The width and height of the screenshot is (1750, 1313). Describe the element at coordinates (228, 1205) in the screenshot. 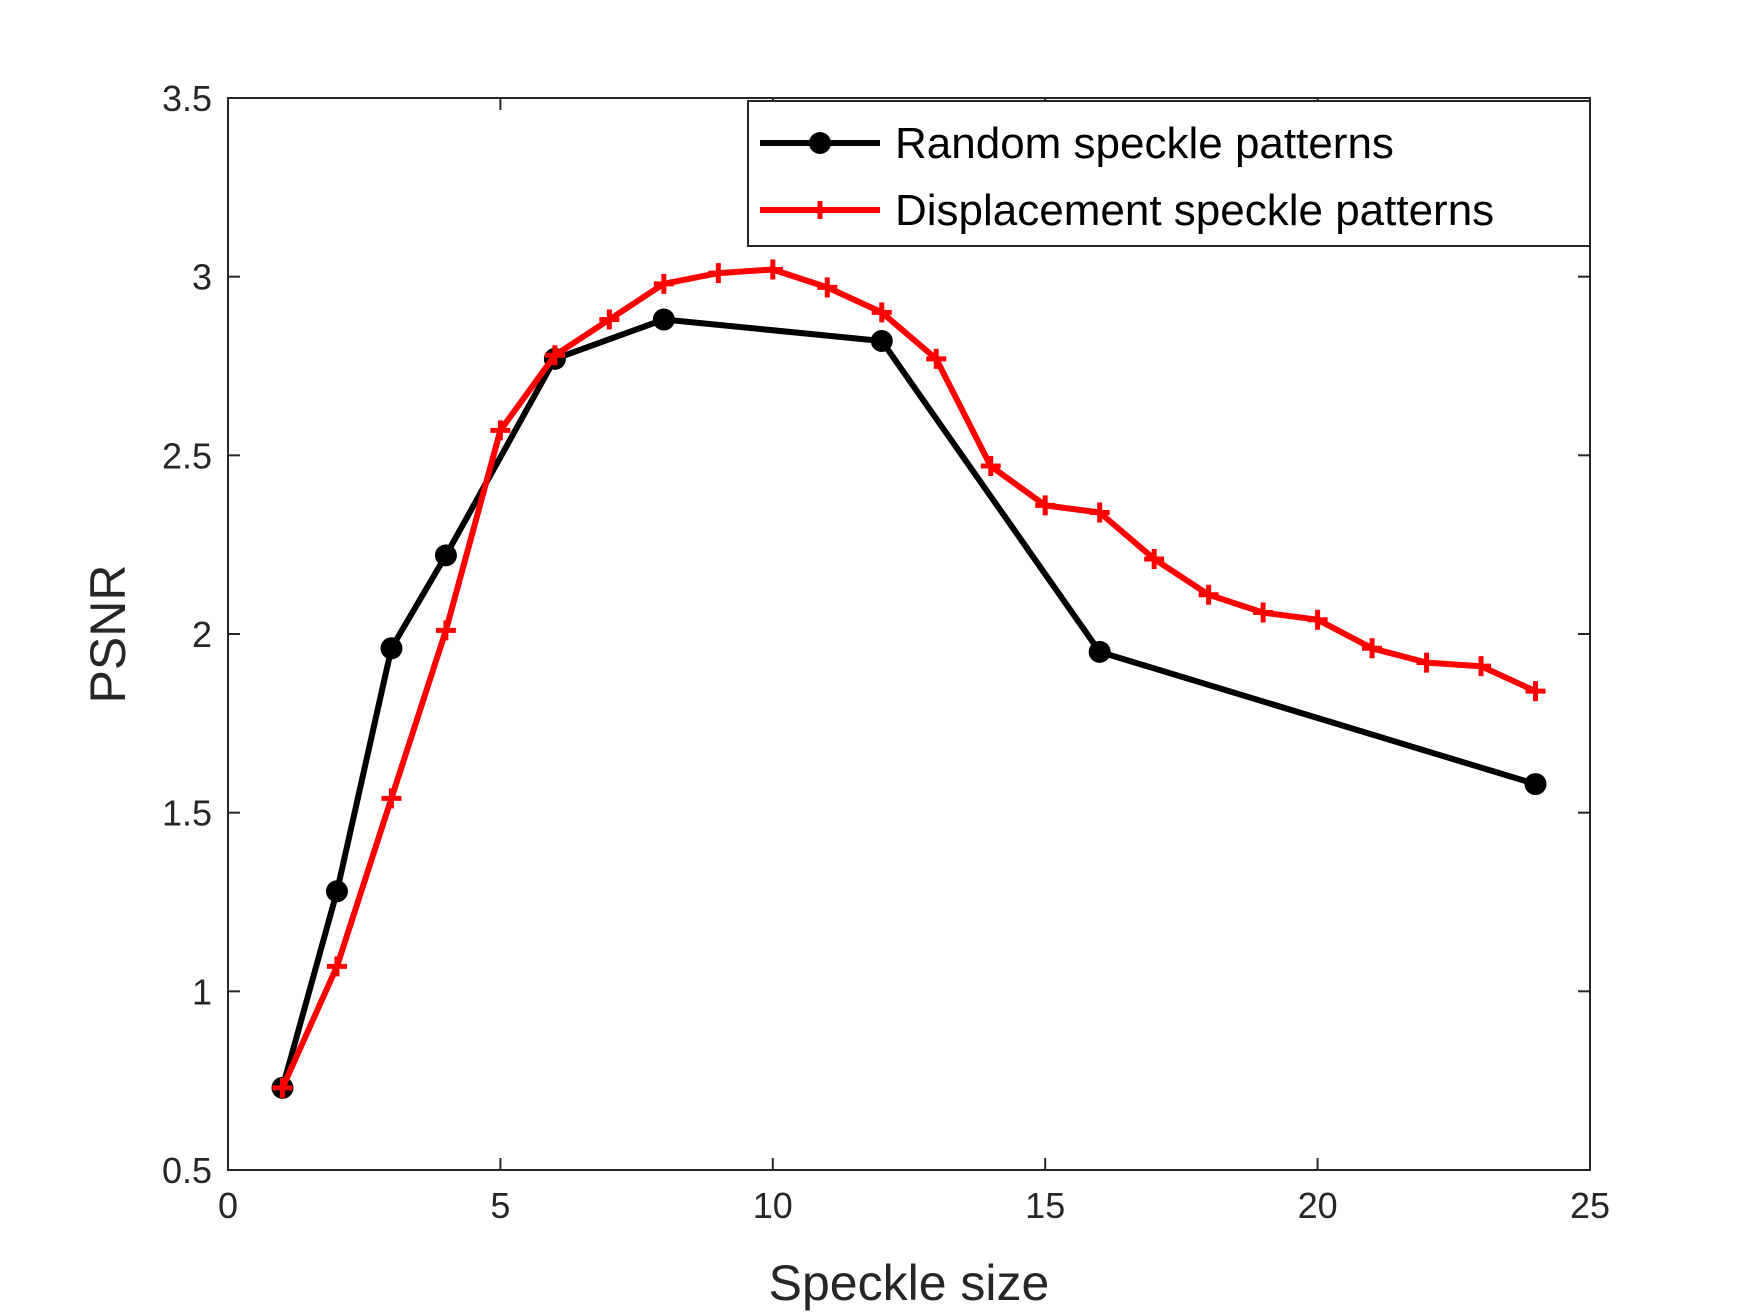

I see `x-tick-label: 0` at that location.